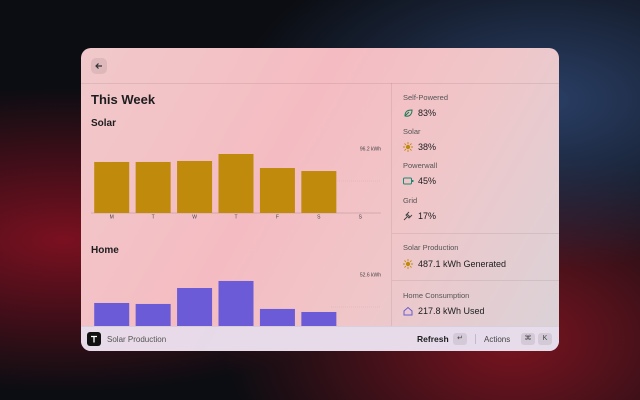 The width and height of the screenshot is (640, 400). Describe the element at coordinates (408, 181) in the screenshot. I see `battery-icon` at that location.